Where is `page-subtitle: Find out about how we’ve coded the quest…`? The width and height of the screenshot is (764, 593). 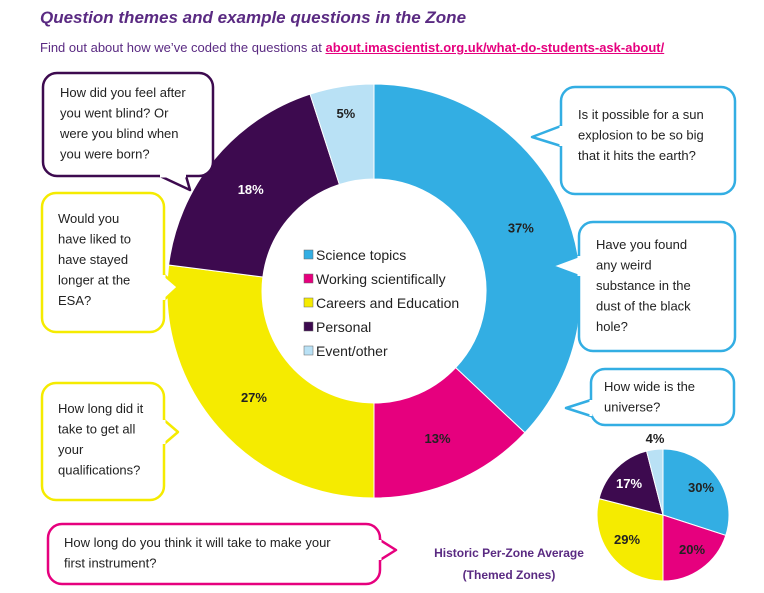
page-subtitle: Find out about how we’ve coded the quest… is located at coordinates (352, 47).